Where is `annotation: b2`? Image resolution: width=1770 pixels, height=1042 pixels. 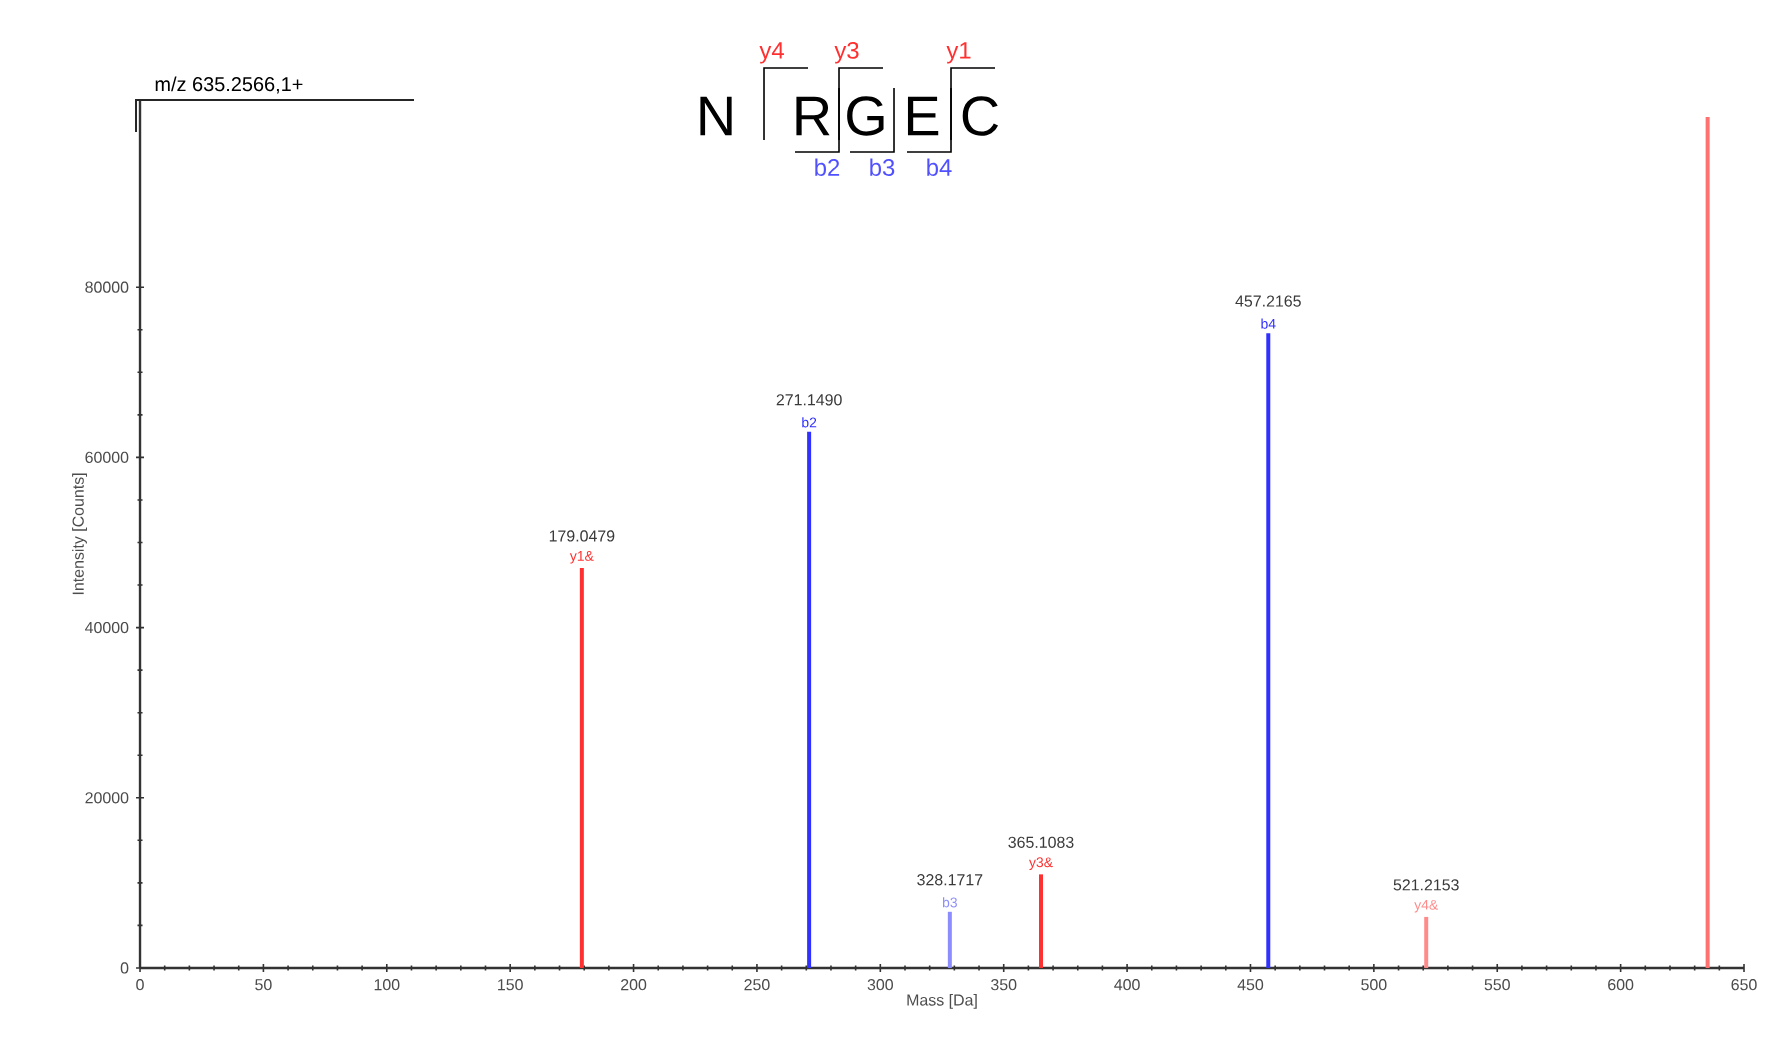
annotation: b2 is located at coordinates (827, 167).